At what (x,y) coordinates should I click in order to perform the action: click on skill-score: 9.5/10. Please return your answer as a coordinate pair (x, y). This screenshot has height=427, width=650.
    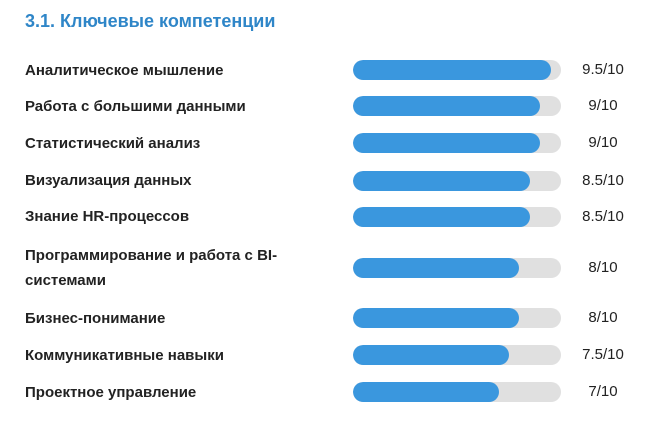
    Looking at the image, I should click on (603, 69).